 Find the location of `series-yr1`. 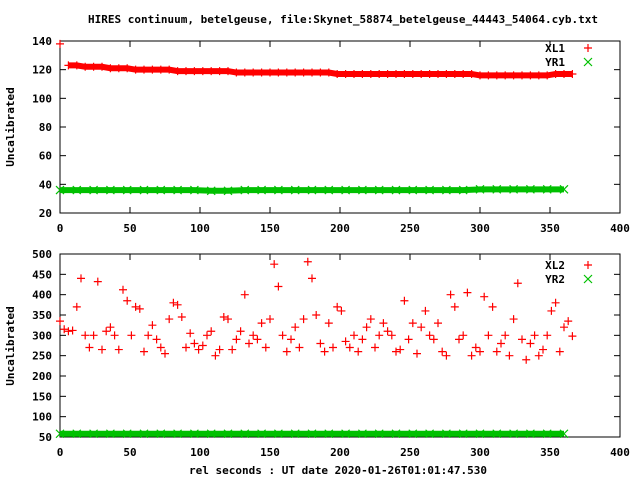

series-yr1 is located at coordinates (312, 190).